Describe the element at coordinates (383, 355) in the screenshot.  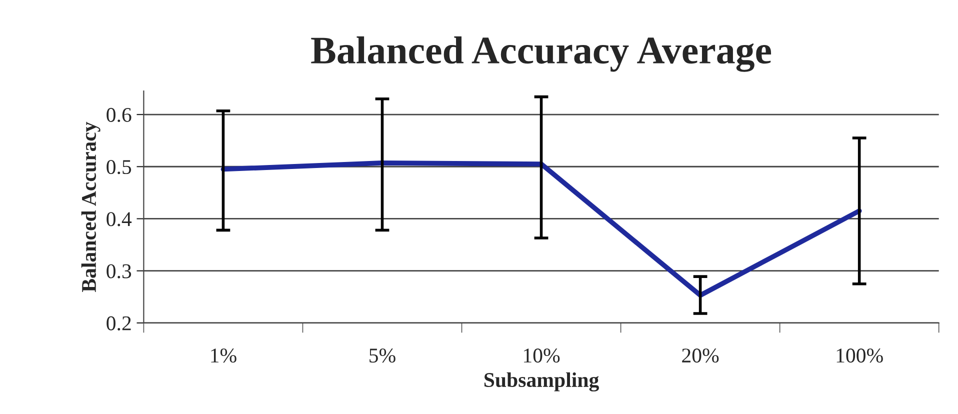
I see `x-tick-label: 5%` at that location.